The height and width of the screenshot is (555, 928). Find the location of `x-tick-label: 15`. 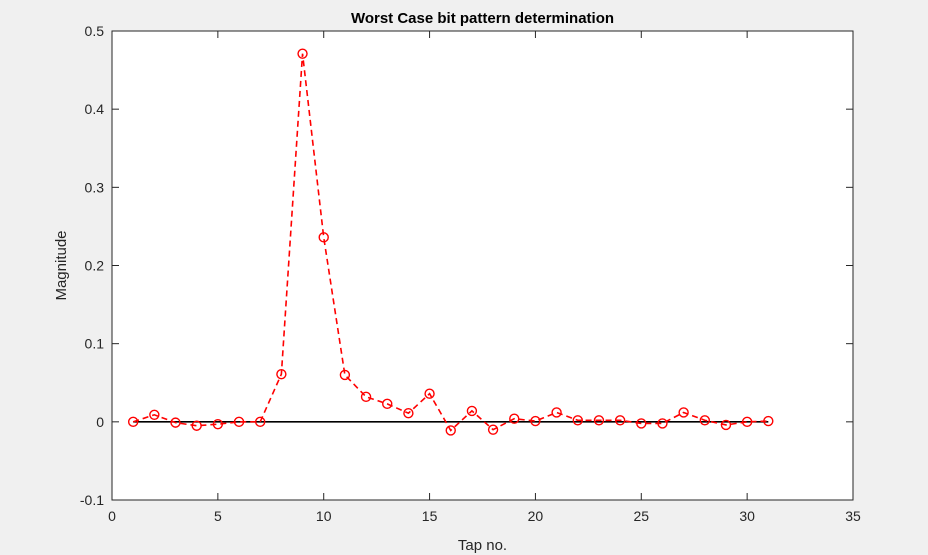

x-tick-label: 15 is located at coordinates (430, 516).